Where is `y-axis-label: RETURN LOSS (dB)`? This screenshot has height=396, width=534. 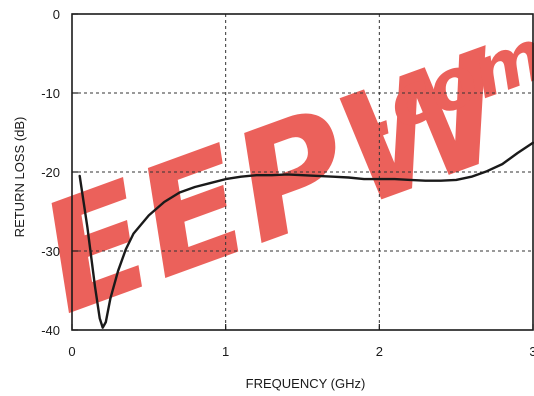
y-axis-label: RETURN LOSS (dB) is located at coordinates (19, 177).